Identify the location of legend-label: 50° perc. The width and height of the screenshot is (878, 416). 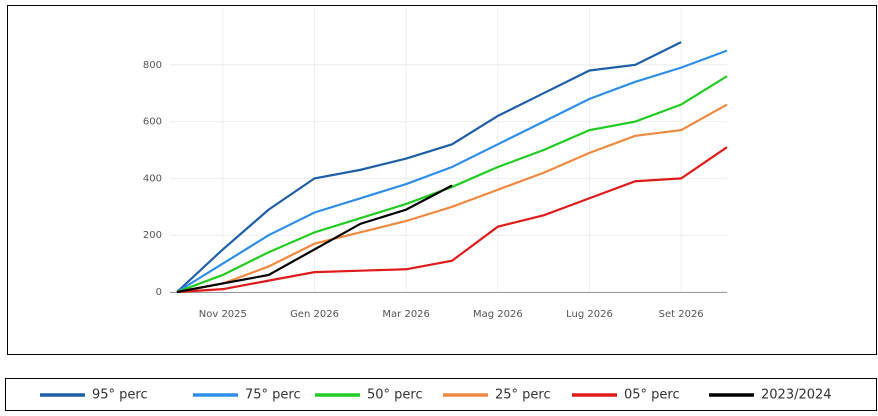
(395, 395).